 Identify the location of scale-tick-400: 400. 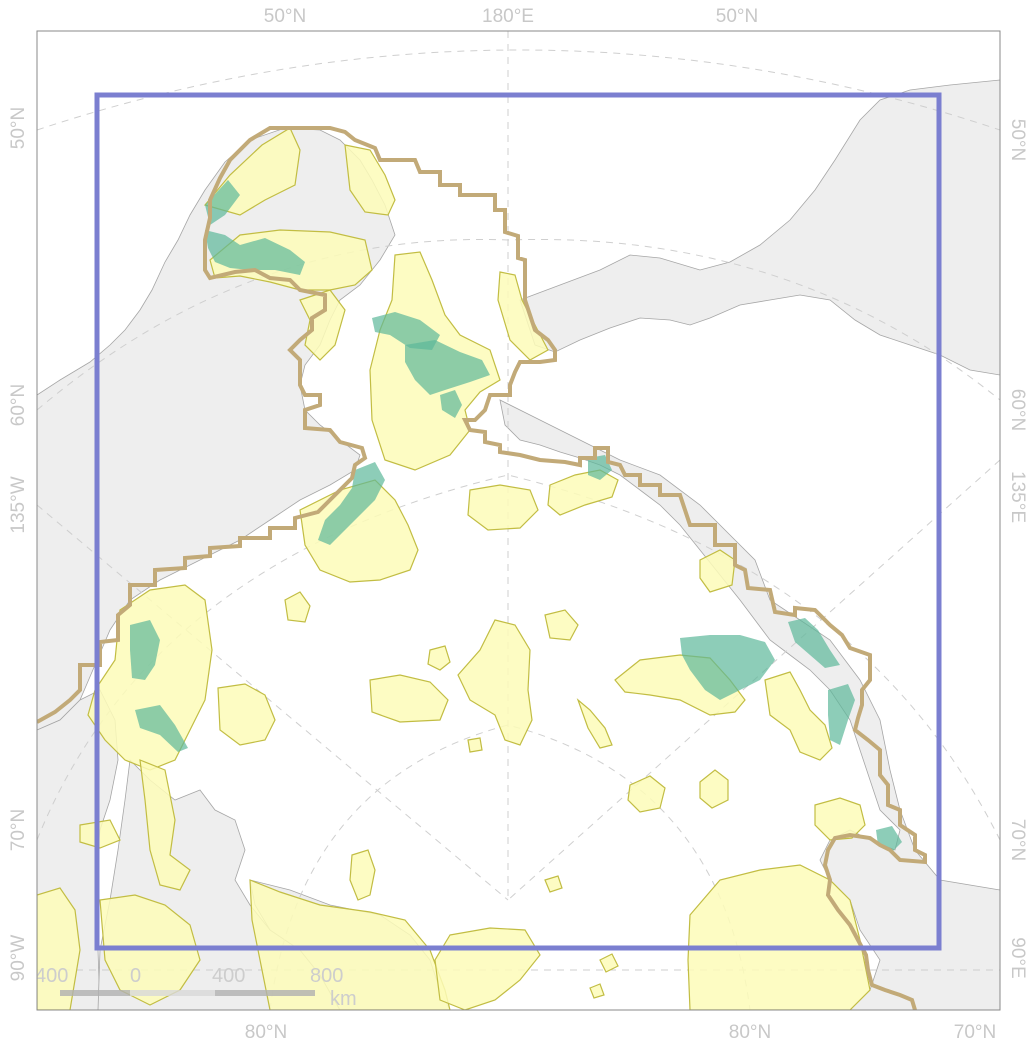
(228, 976).